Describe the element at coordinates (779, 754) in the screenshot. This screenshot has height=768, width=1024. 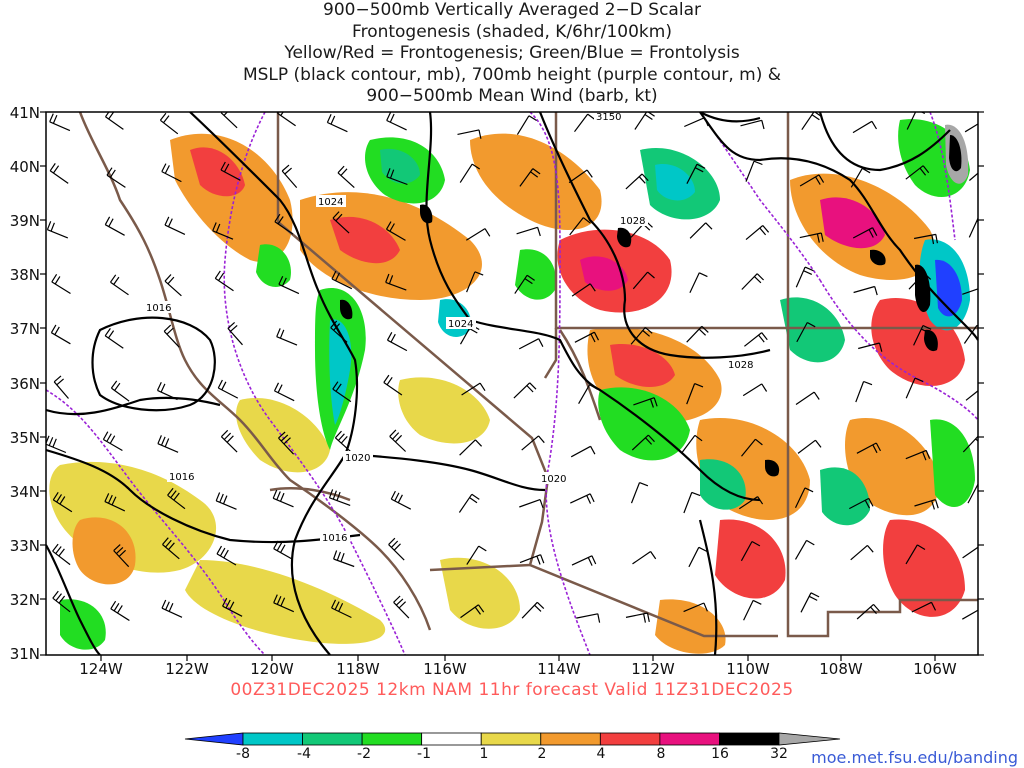
I see `colorbar-label: 32` at that location.